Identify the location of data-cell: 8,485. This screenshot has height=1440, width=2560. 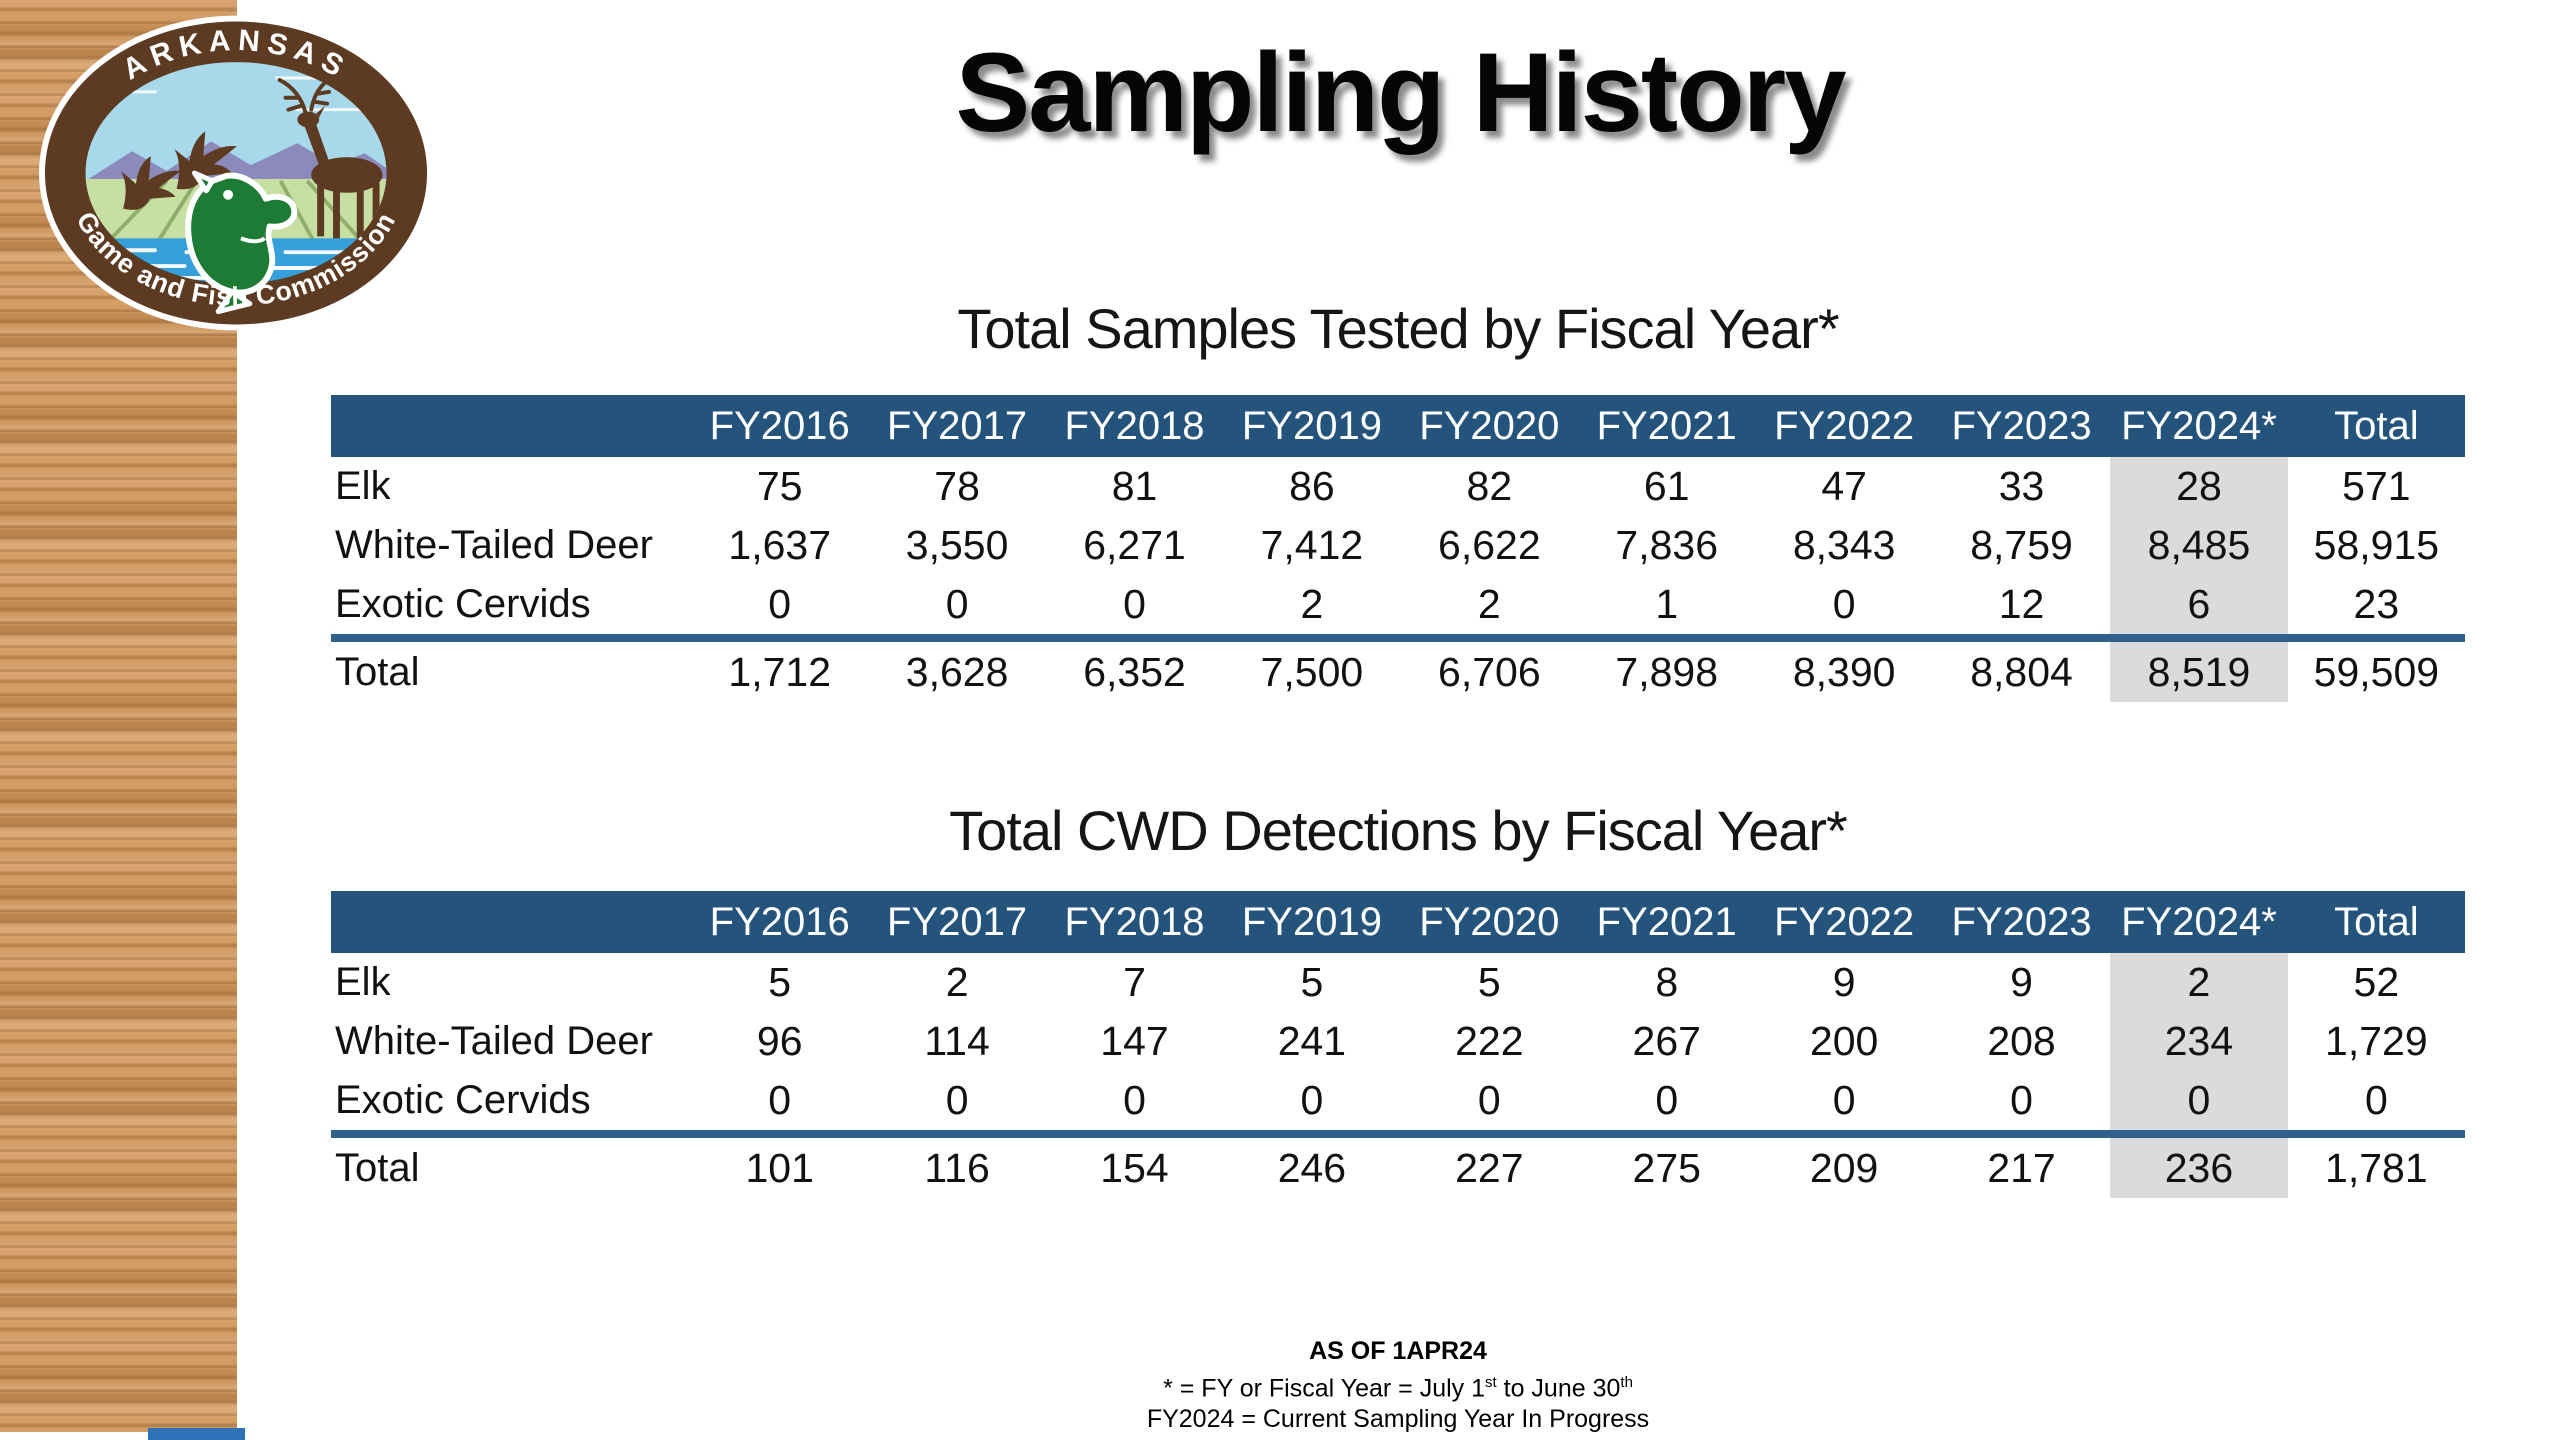
(2199, 545).